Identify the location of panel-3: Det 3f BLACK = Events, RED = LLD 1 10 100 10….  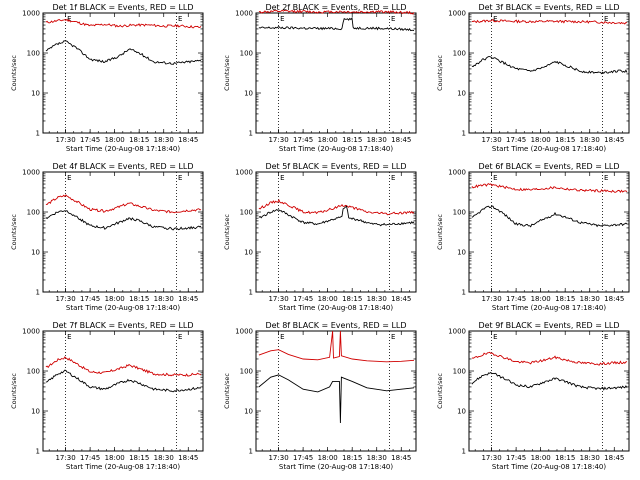
(533, 78).